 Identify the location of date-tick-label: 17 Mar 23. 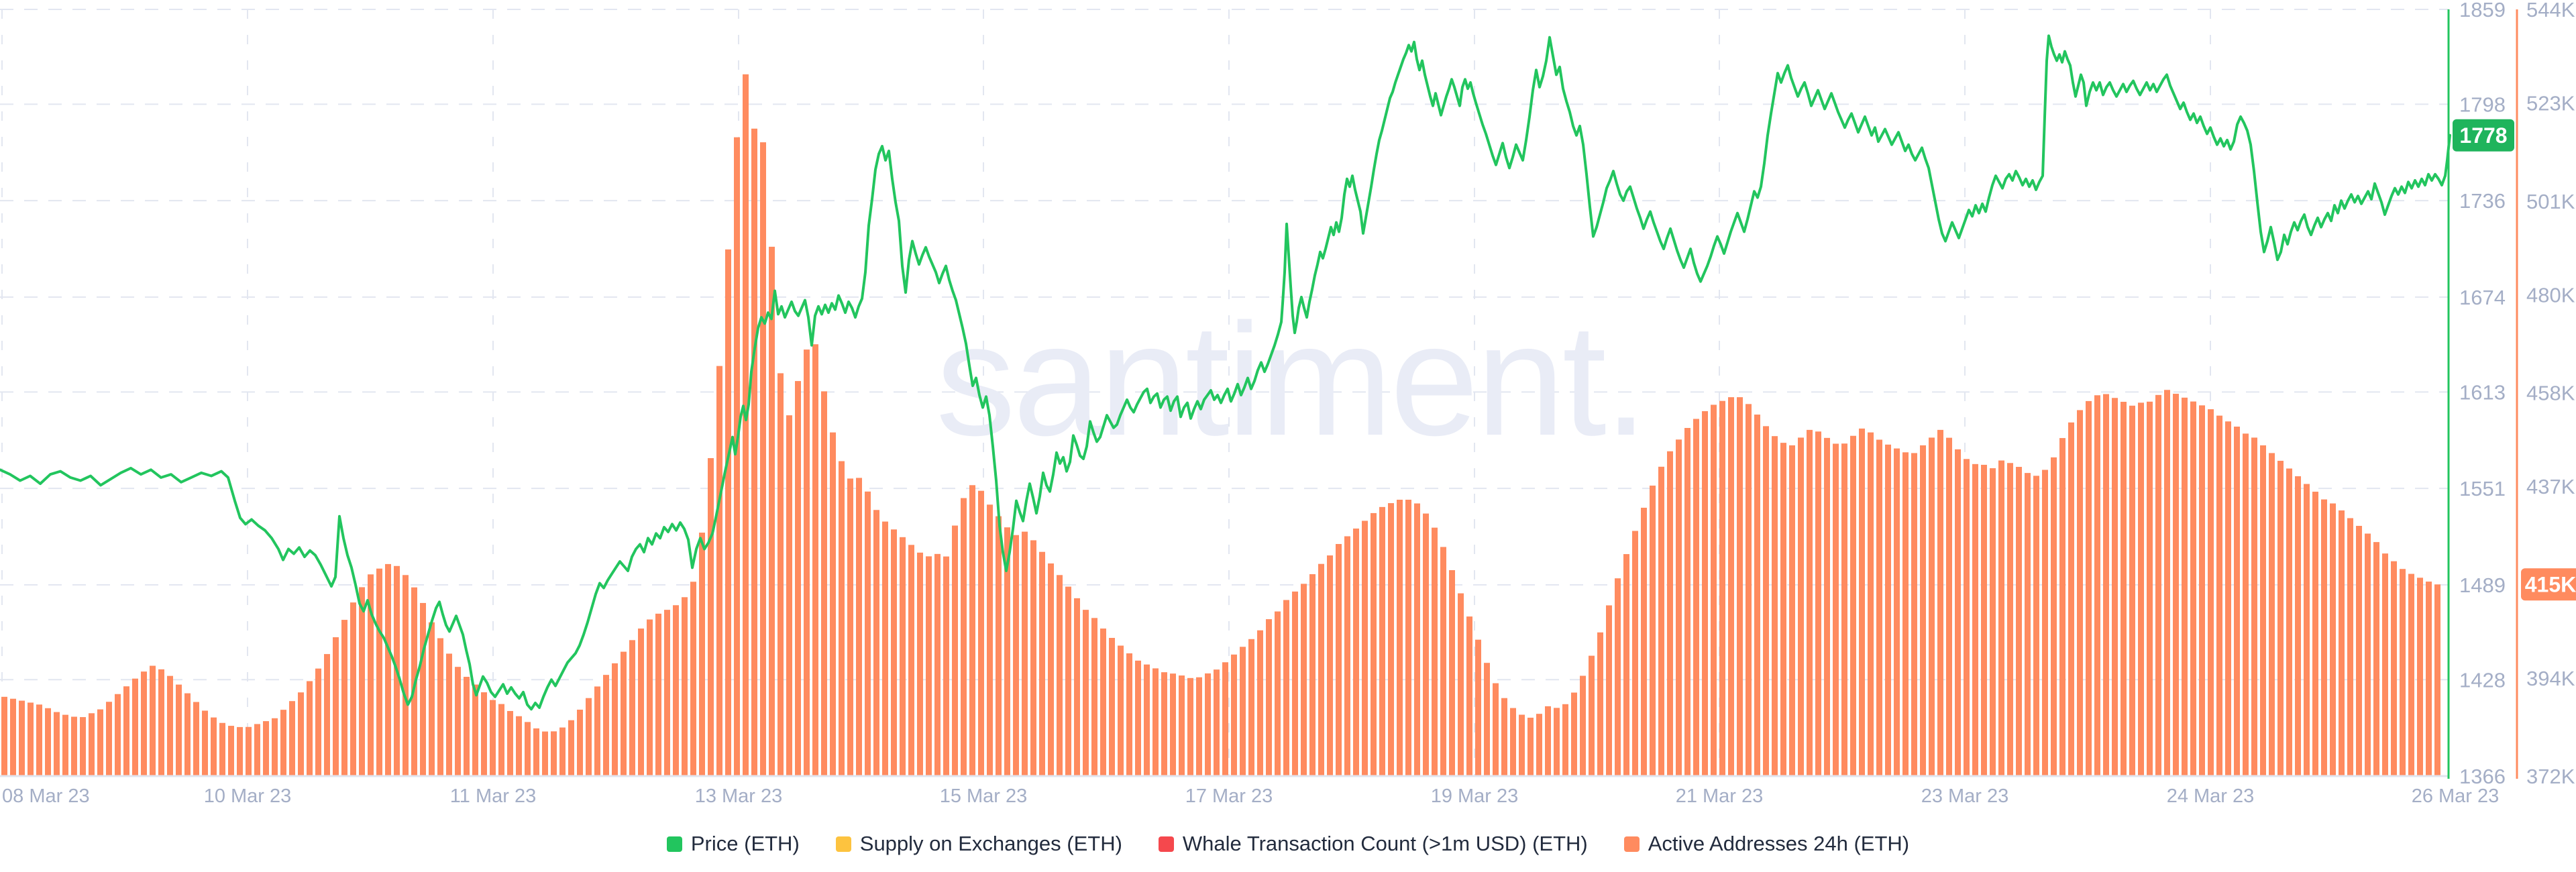
(1229, 796).